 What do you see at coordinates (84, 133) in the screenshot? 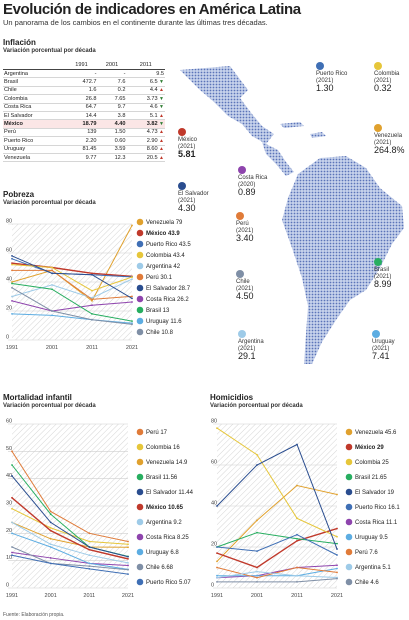
I see `table-row: Perú 139 1.50 4.73 ▲` at bounding box center [84, 133].